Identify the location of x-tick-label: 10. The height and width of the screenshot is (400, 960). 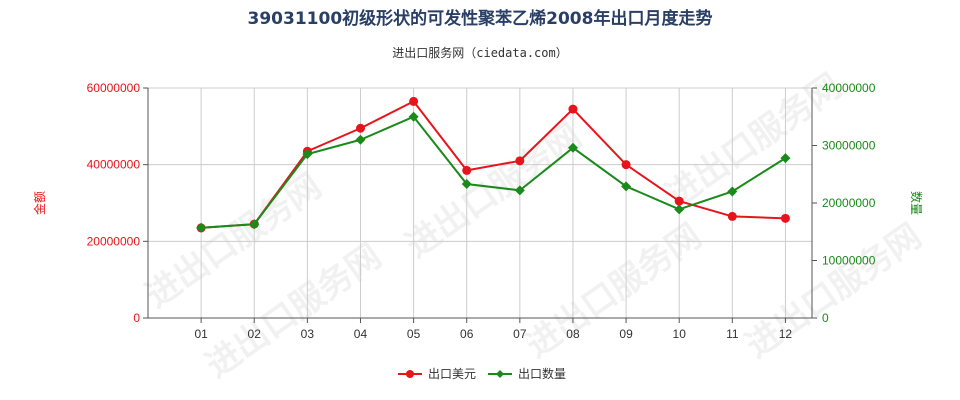
(680, 334).